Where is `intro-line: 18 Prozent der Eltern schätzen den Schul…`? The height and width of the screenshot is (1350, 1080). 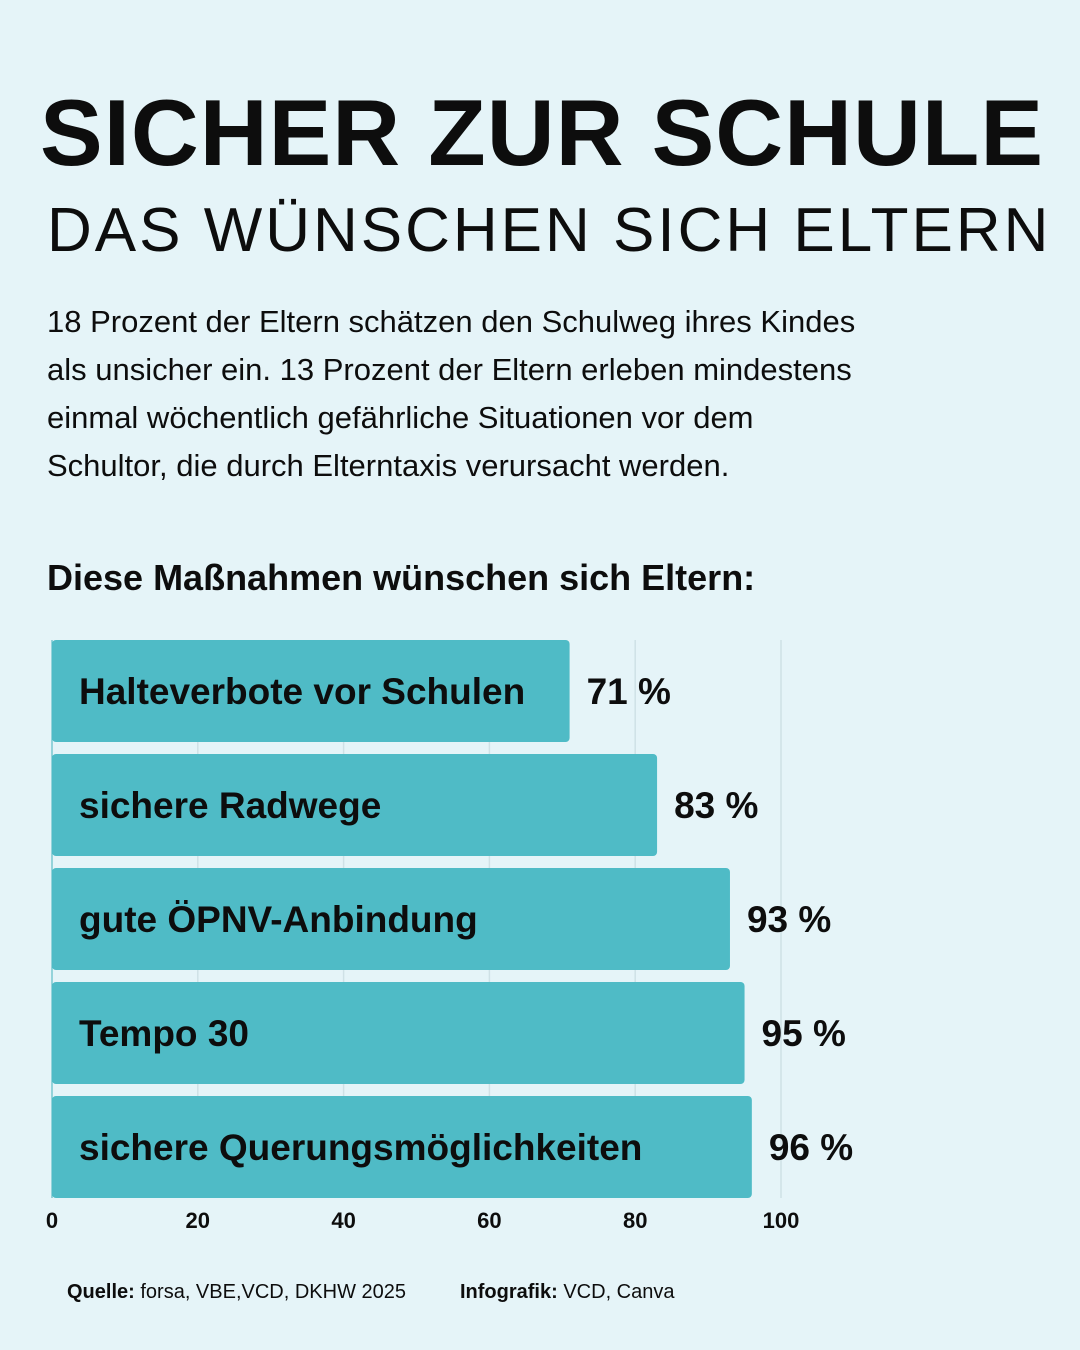
intro-line: 18 Prozent der Eltern schätzen den Schul… is located at coordinates (451, 321).